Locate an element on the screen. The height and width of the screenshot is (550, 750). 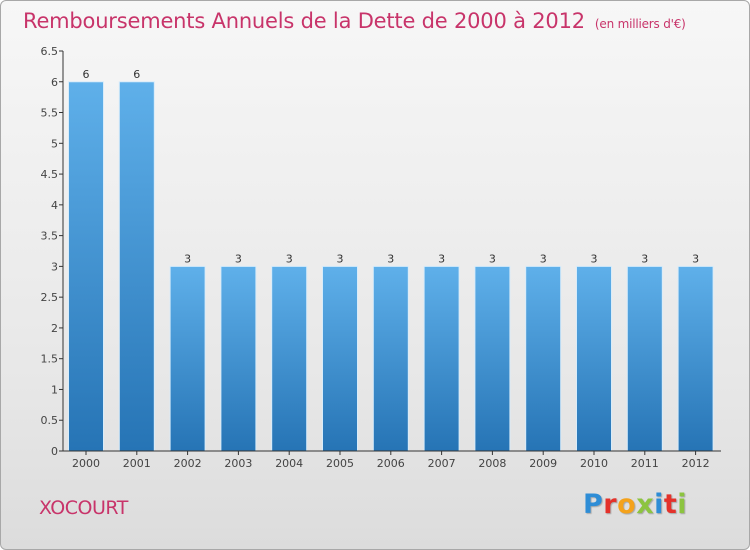
y-tick-label: 0.5 is located at coordinates (50, 420).